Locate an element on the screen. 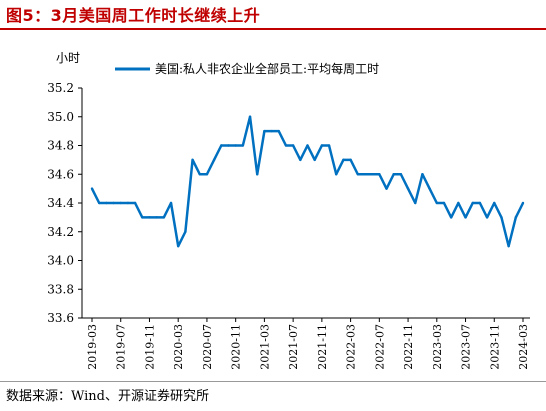 The image size is (546, 411). x-tick-label: 2019-07 is located at coordinates (121, 347).